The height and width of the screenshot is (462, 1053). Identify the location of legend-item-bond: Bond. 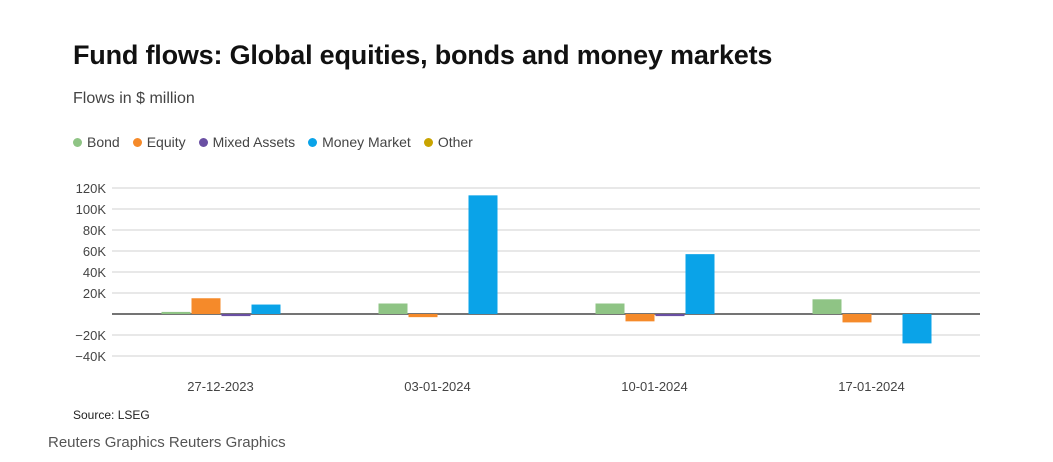
(96, 142).